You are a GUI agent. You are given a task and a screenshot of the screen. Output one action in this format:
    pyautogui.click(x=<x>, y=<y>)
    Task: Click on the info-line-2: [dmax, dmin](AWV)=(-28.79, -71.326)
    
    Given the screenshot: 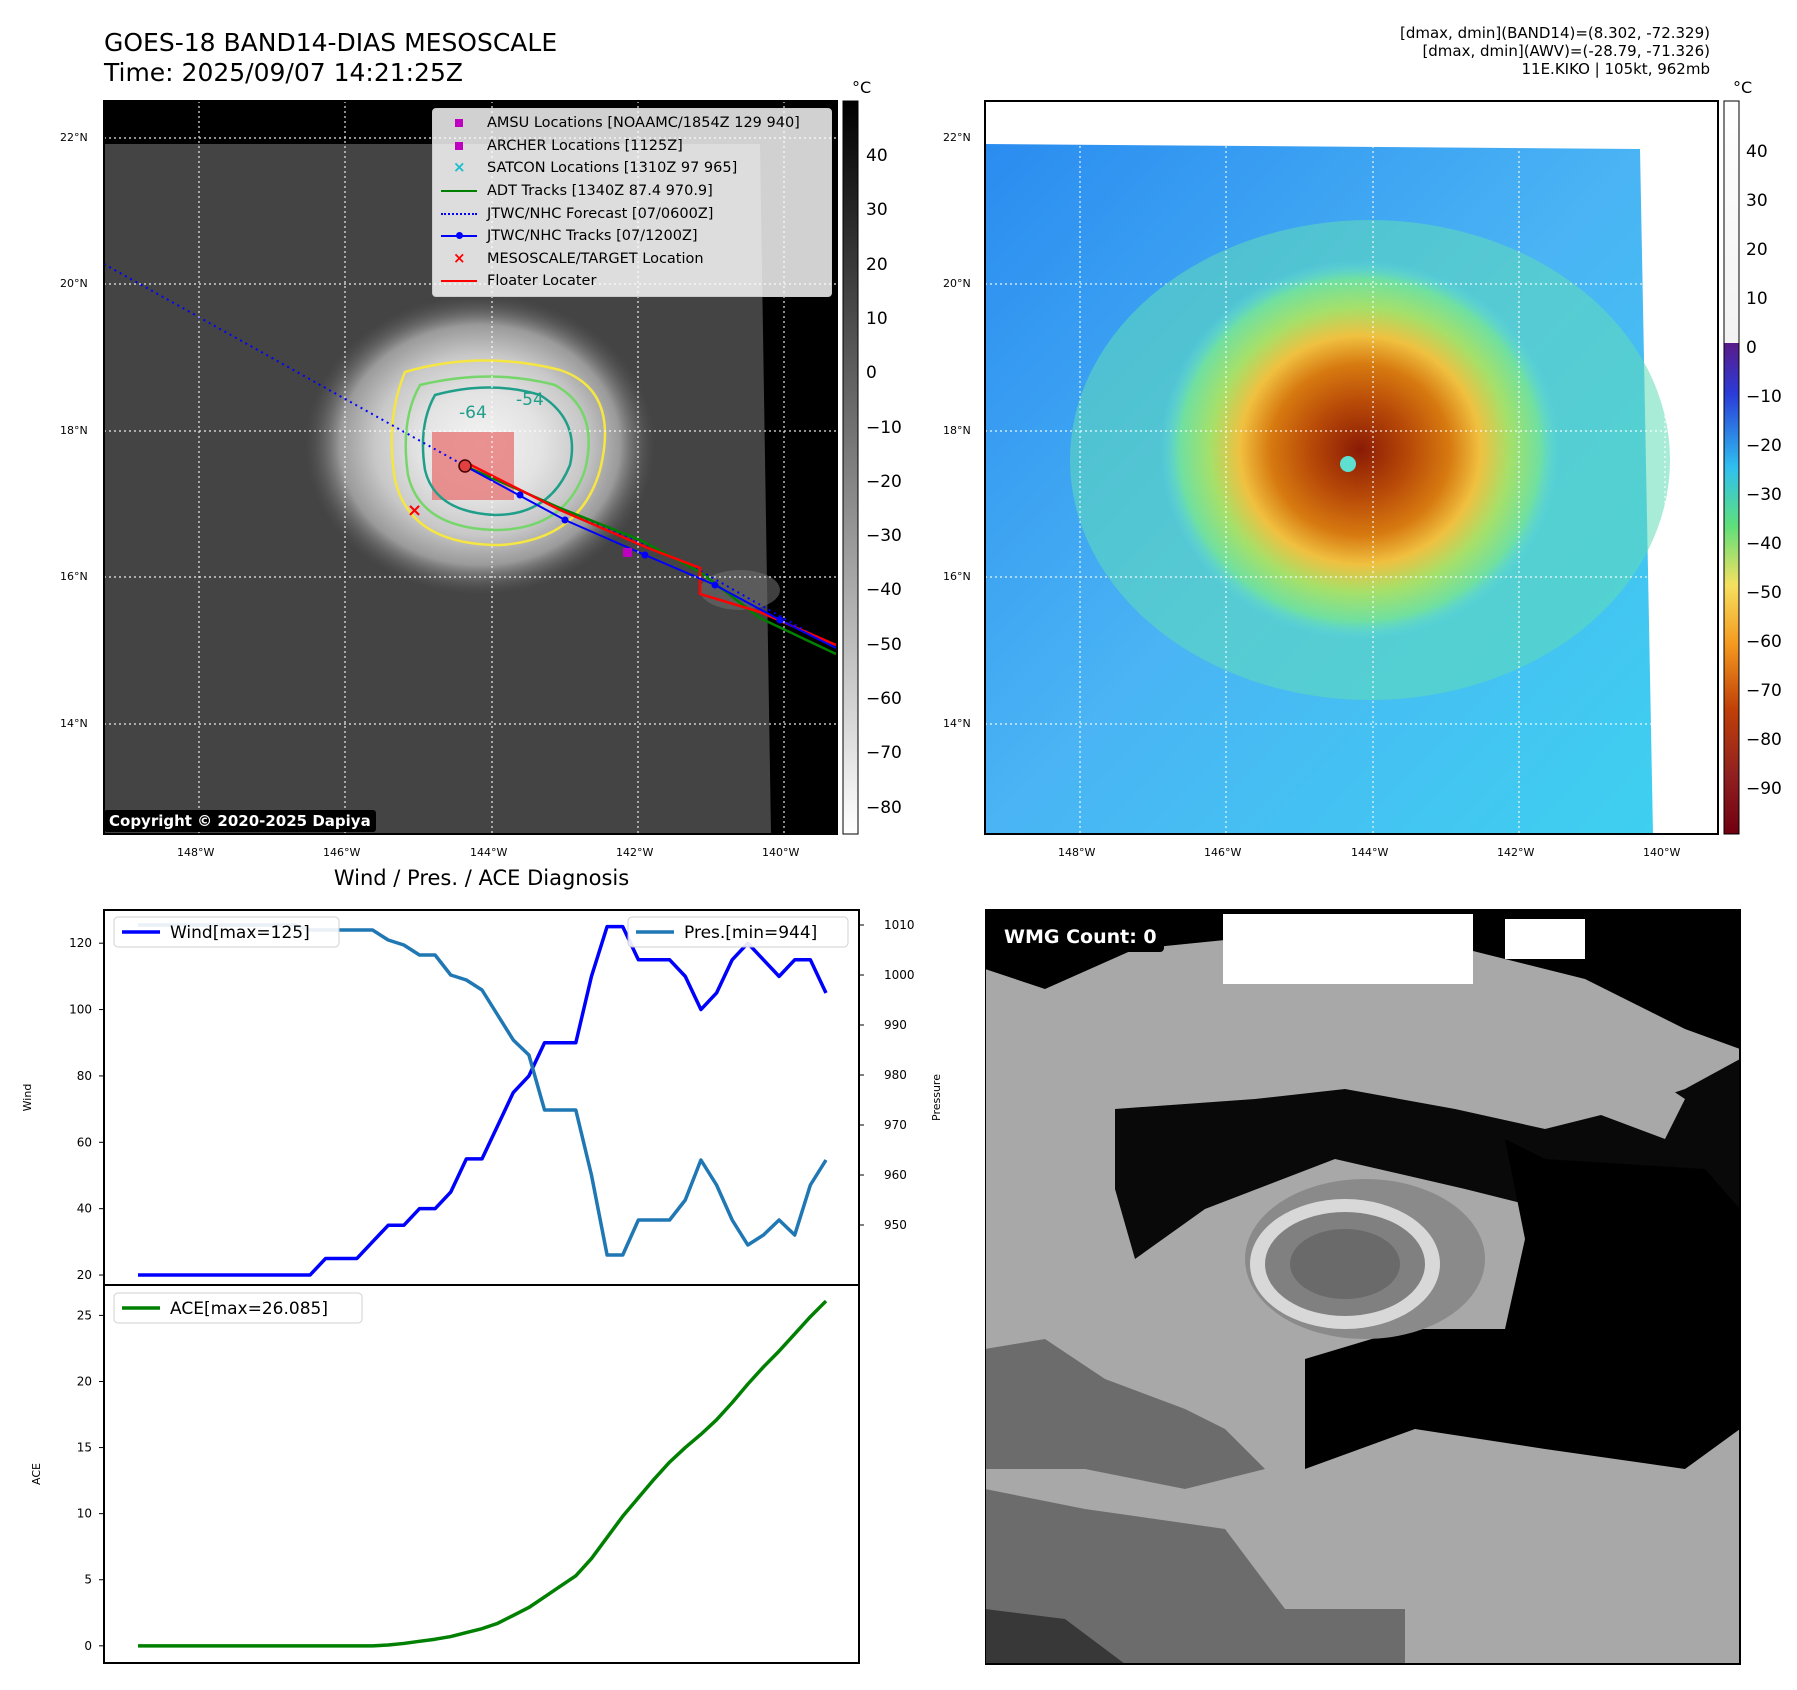 What is the action you would take?
    pyautogui.click(x=1566, y=51)
    